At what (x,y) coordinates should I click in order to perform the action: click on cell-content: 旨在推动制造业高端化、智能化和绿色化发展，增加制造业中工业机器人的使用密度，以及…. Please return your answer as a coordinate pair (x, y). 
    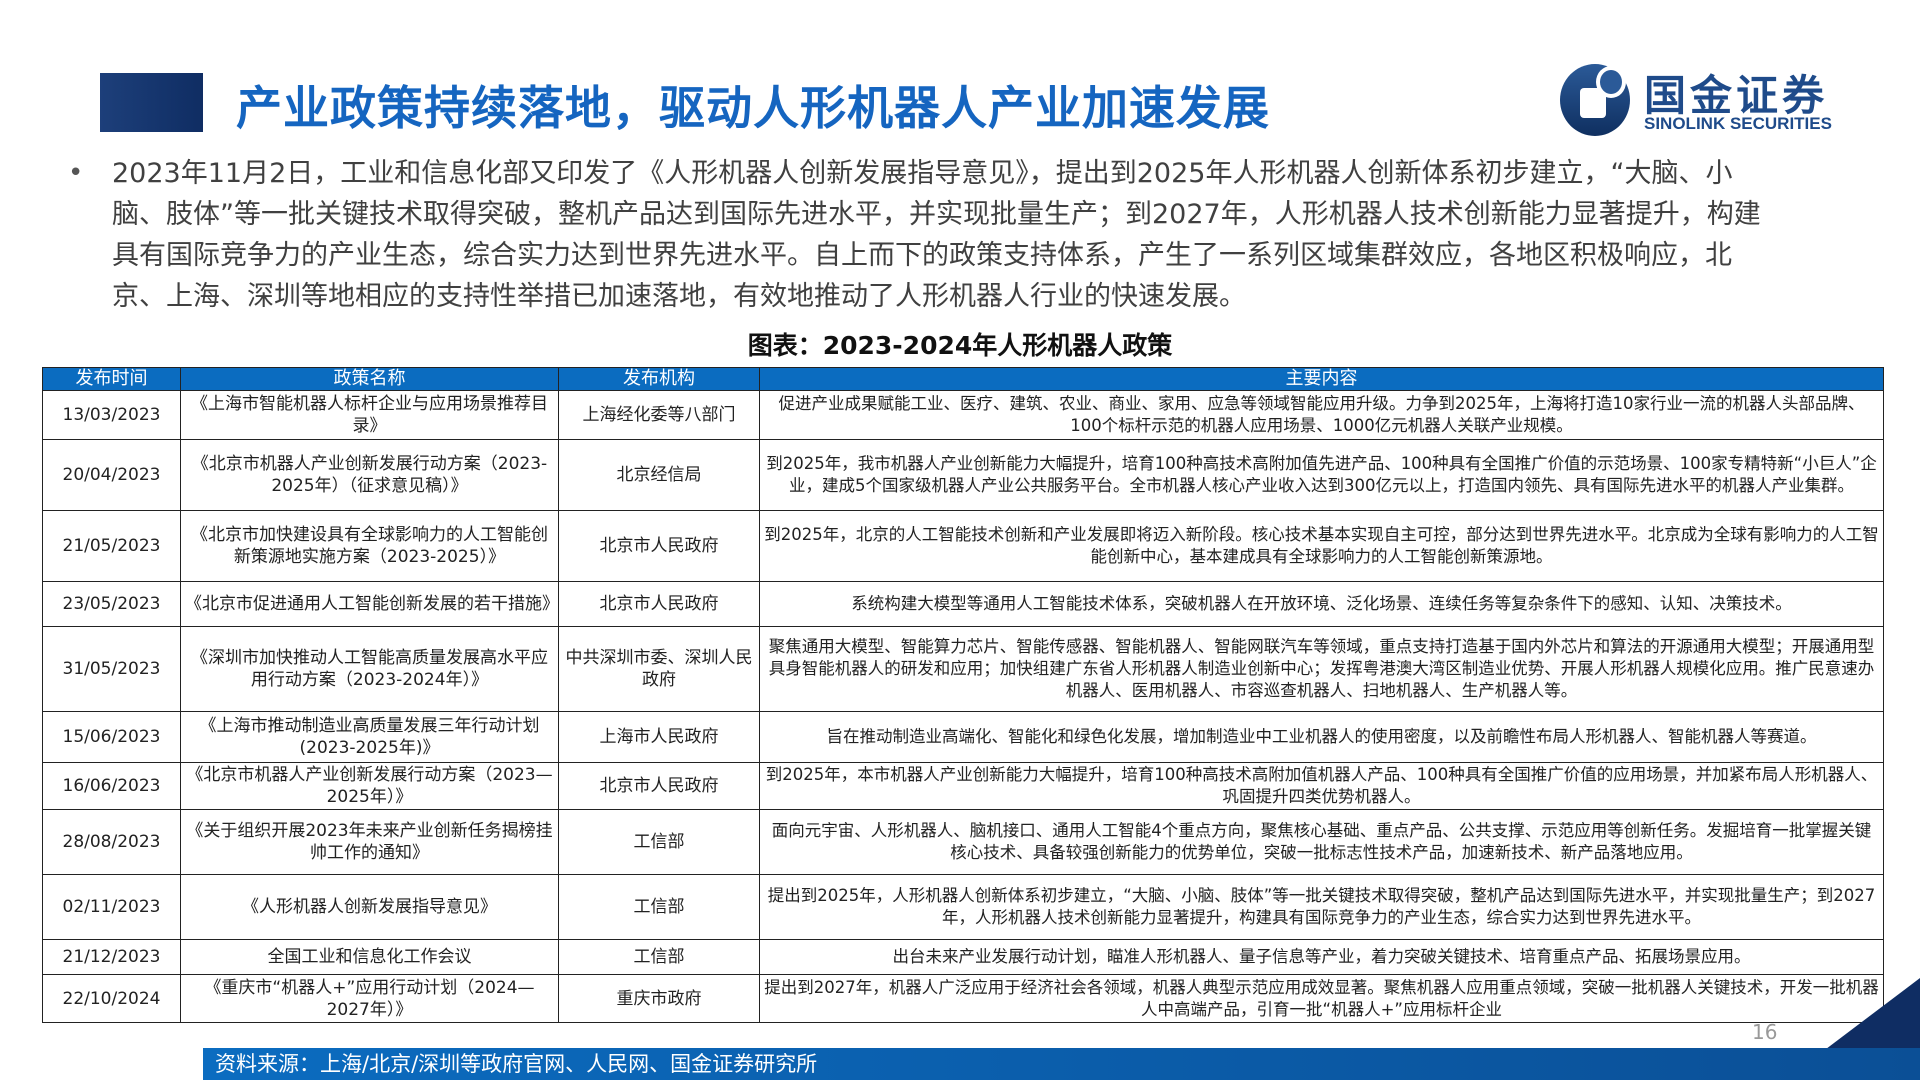
    Looking at the image, I should click on (1321, 737).